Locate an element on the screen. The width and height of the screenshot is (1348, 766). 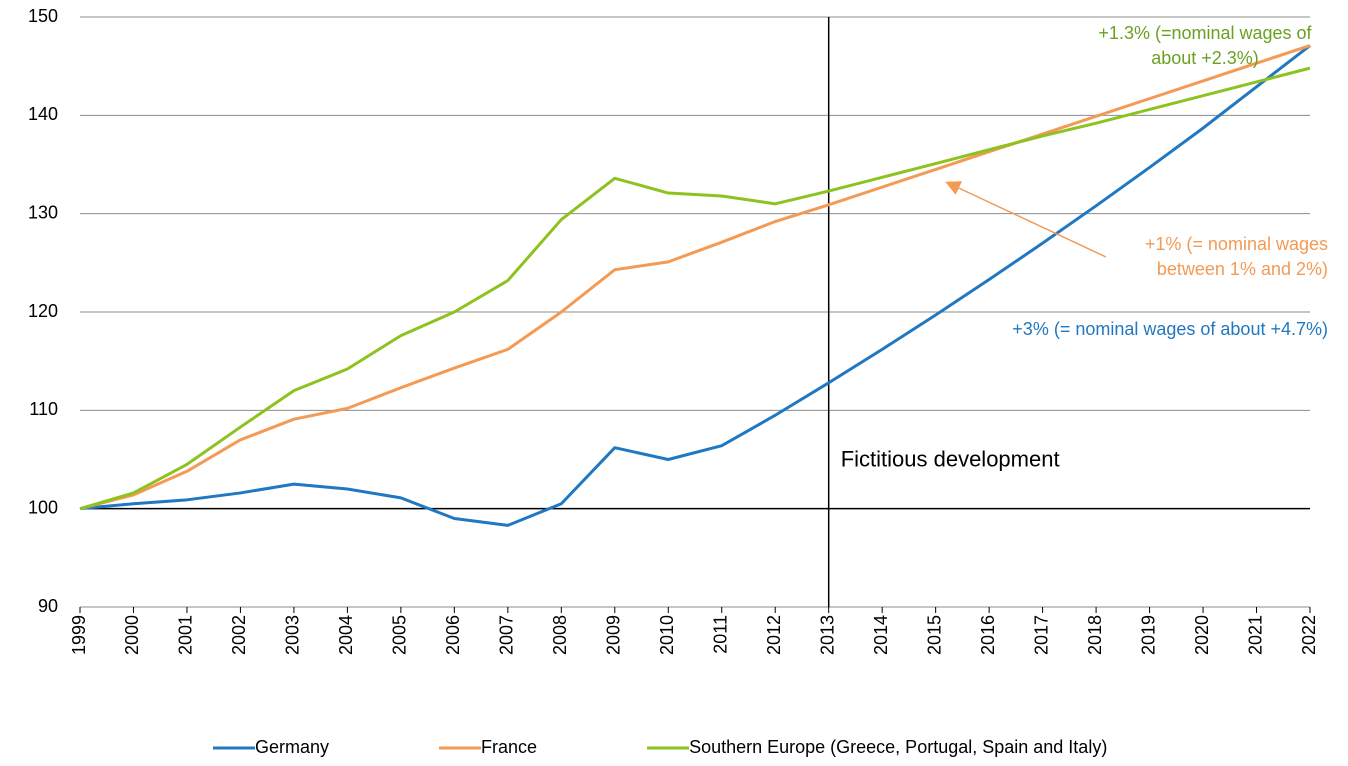
legend-label: Germany is located at coordinates (292, 747).